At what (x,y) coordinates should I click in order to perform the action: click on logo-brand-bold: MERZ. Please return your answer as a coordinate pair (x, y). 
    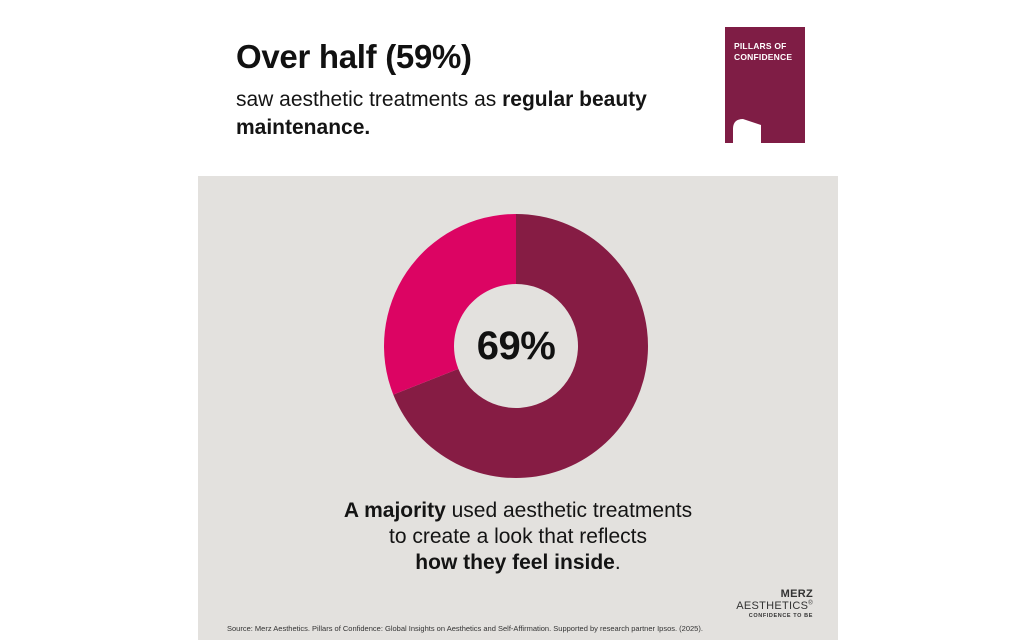
    Looking at the image, I should click on (796, 594).